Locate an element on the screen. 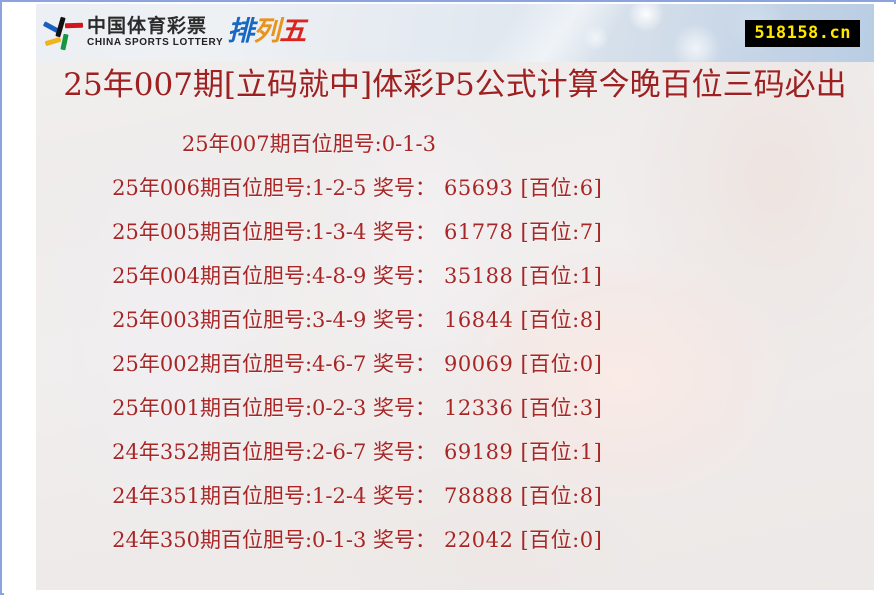  brand-wordmark: 中国体育彩票 CHINA SPORTS LOTTERY is located at coordinates (155, 31).